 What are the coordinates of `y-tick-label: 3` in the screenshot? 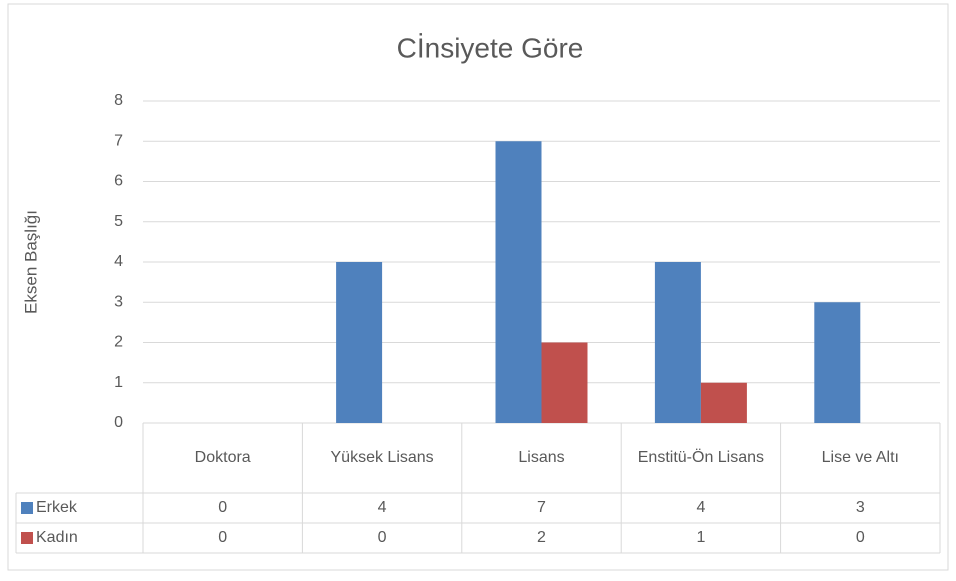 It's located at (118, 301).